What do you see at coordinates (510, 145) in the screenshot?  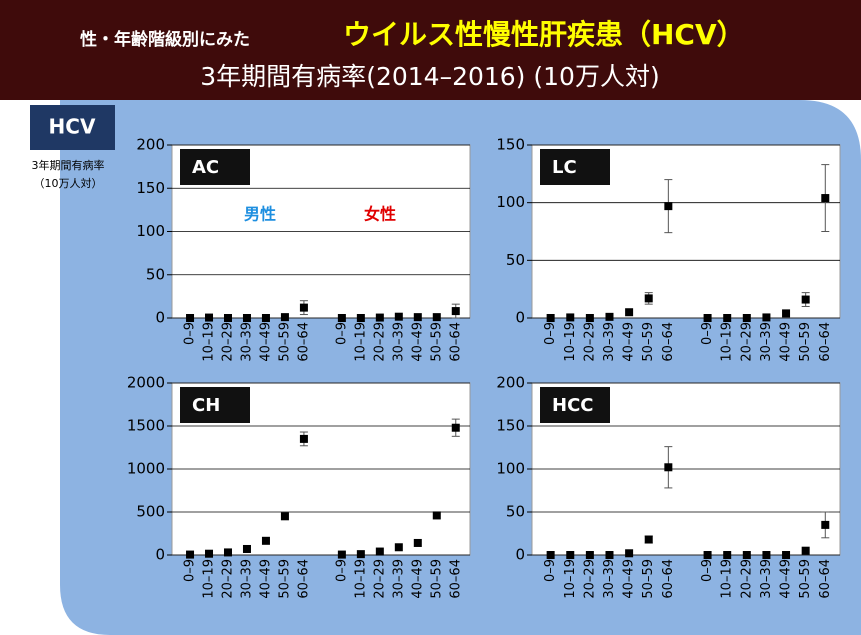 I see `y-tick-label: 150` at bounding box center [510, 145].